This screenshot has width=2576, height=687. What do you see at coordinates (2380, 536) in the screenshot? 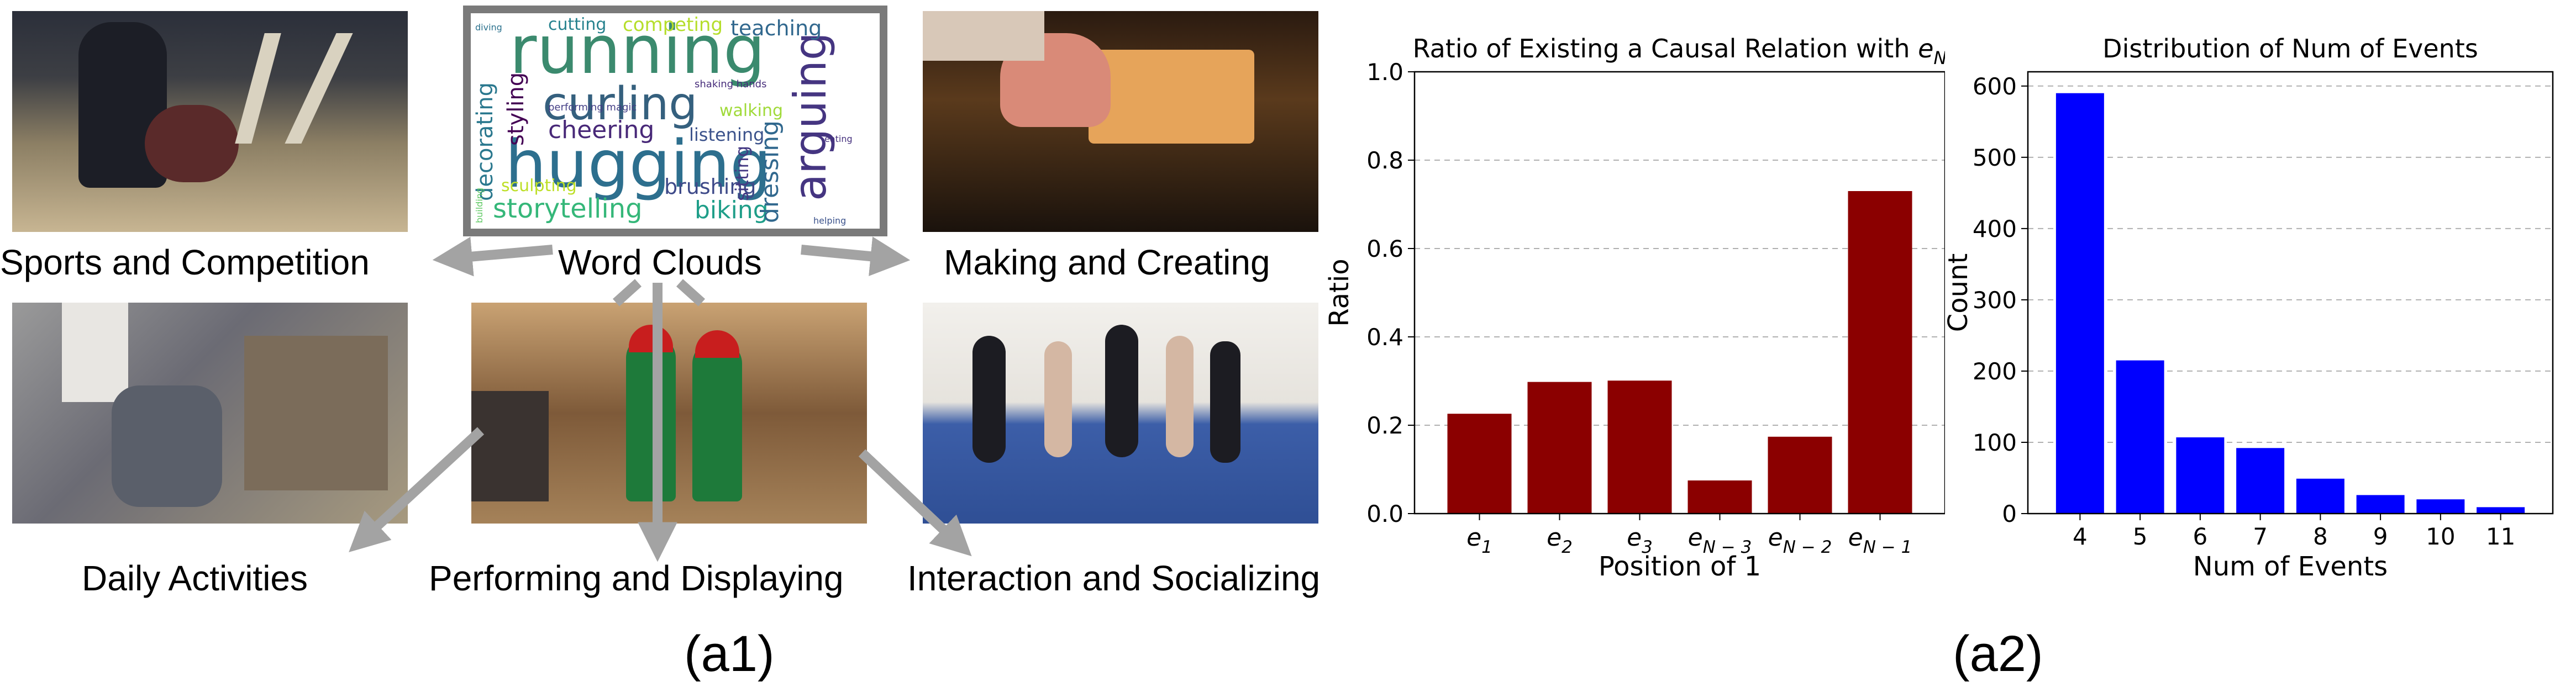
I see `x-tick-label: 9` at bounding box center [2380, 536].